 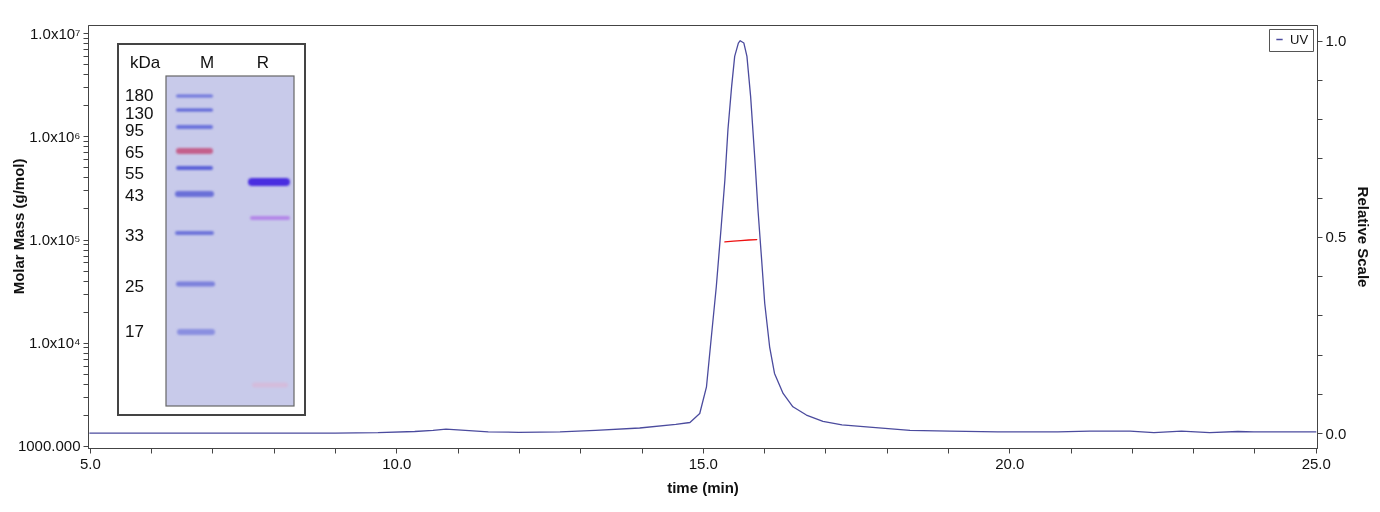 I want to click on y2-tick-label: 0.0, so click(x=1336, y=433).